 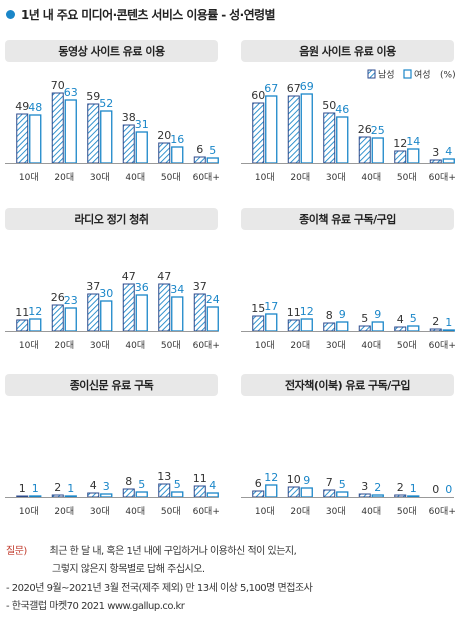 What do you see at coordinates (173, 551) in the screenshot?
I see `question-line-1: 최근 한 달 내, 혹은 1년 내에 구입하거나 이용하신 적이 있는지,` at bounding box center [173, 551].